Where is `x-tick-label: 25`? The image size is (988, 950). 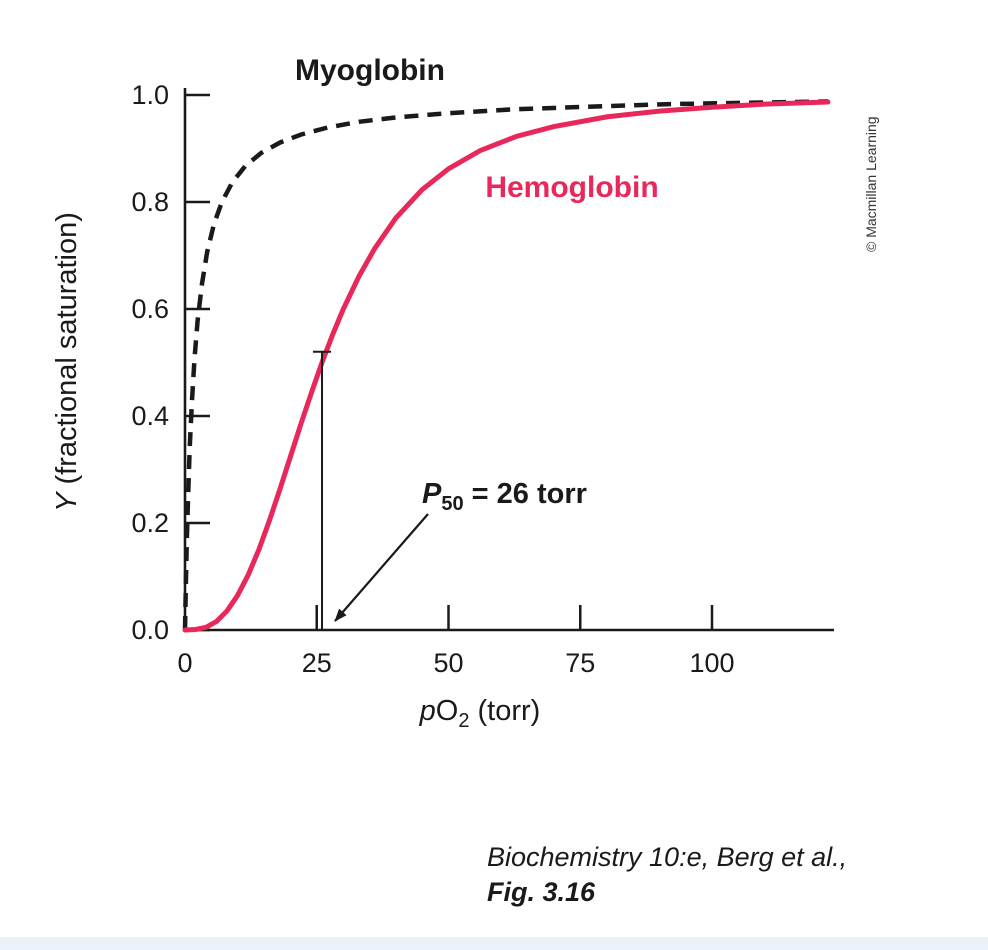
x-tick-label: 25 is located at coordinates (317, 663).